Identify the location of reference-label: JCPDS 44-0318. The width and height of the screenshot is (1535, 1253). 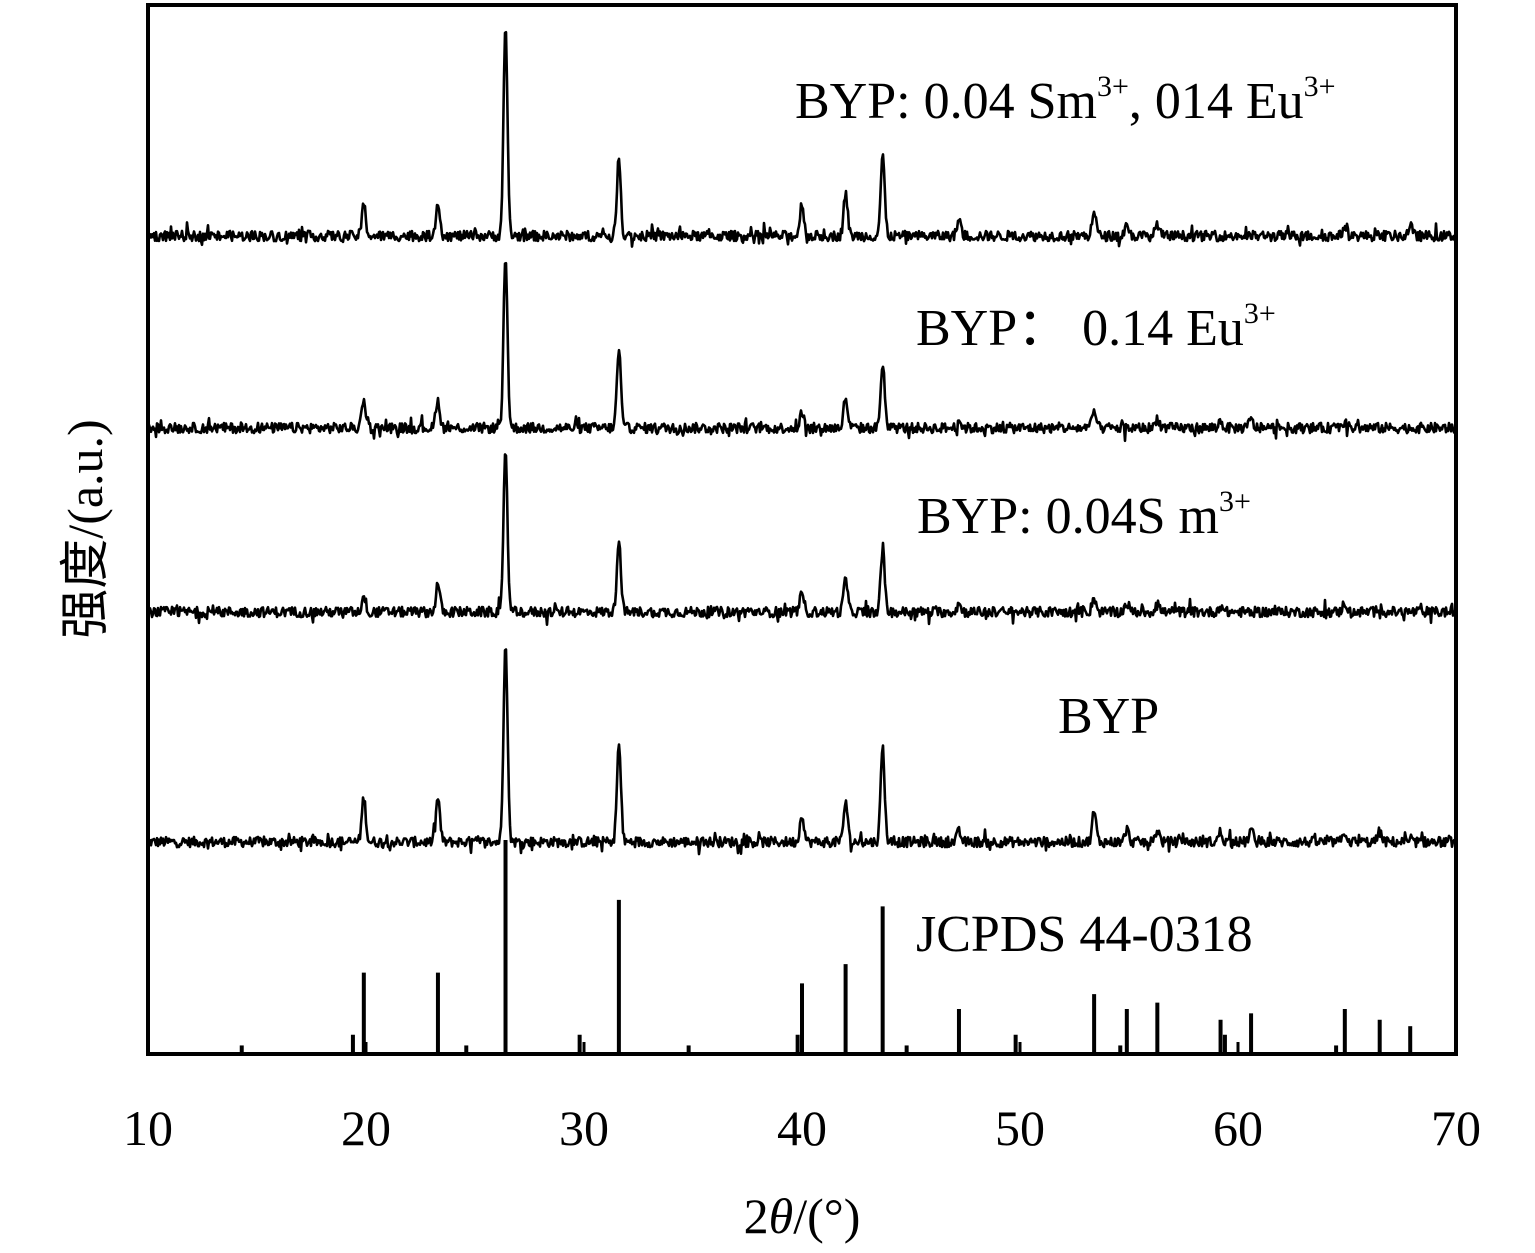
(1084, 934).